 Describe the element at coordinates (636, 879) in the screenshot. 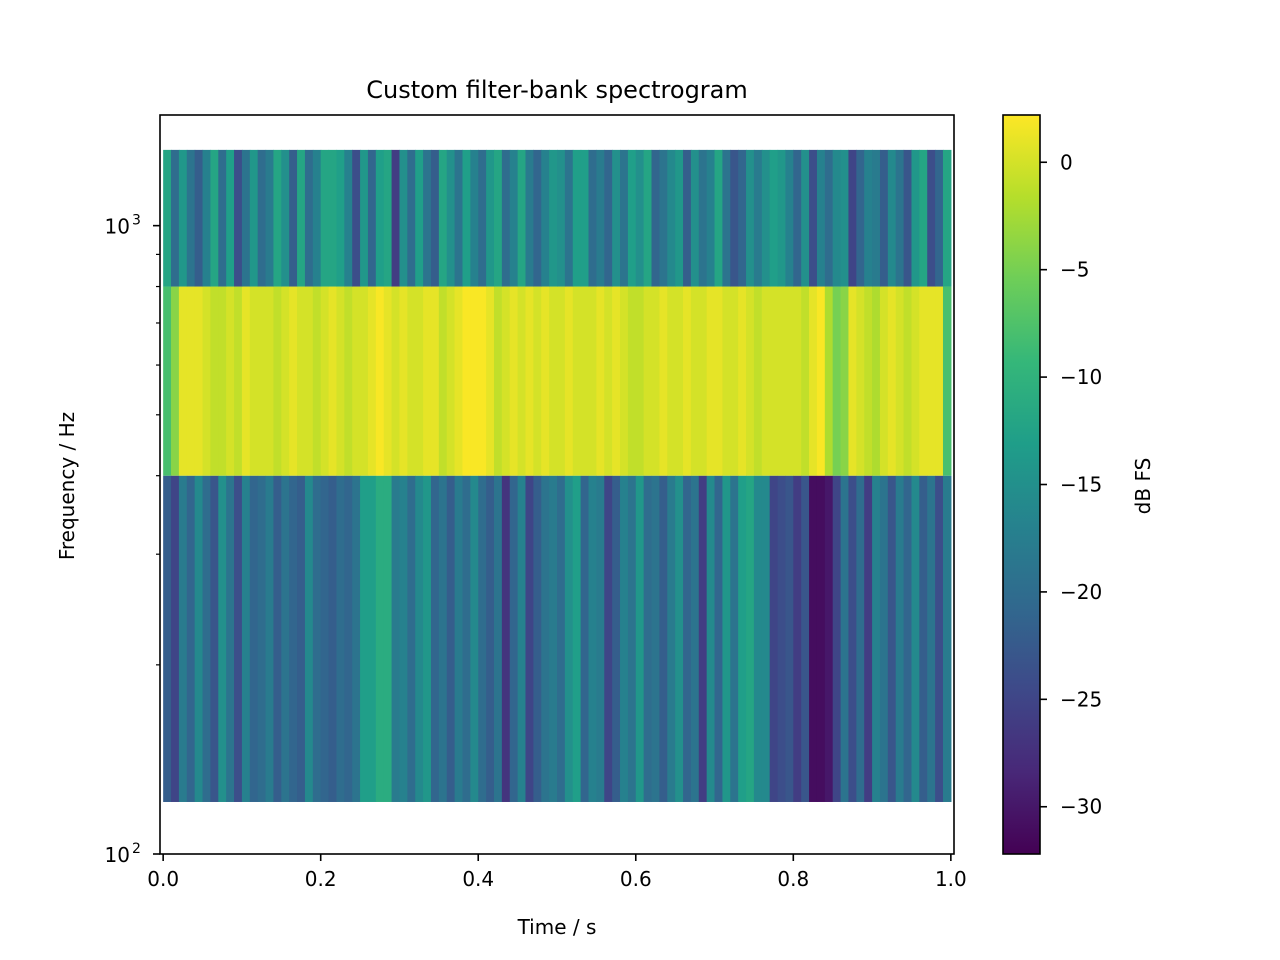

I see `x-tick-label: 0.6` at that location.